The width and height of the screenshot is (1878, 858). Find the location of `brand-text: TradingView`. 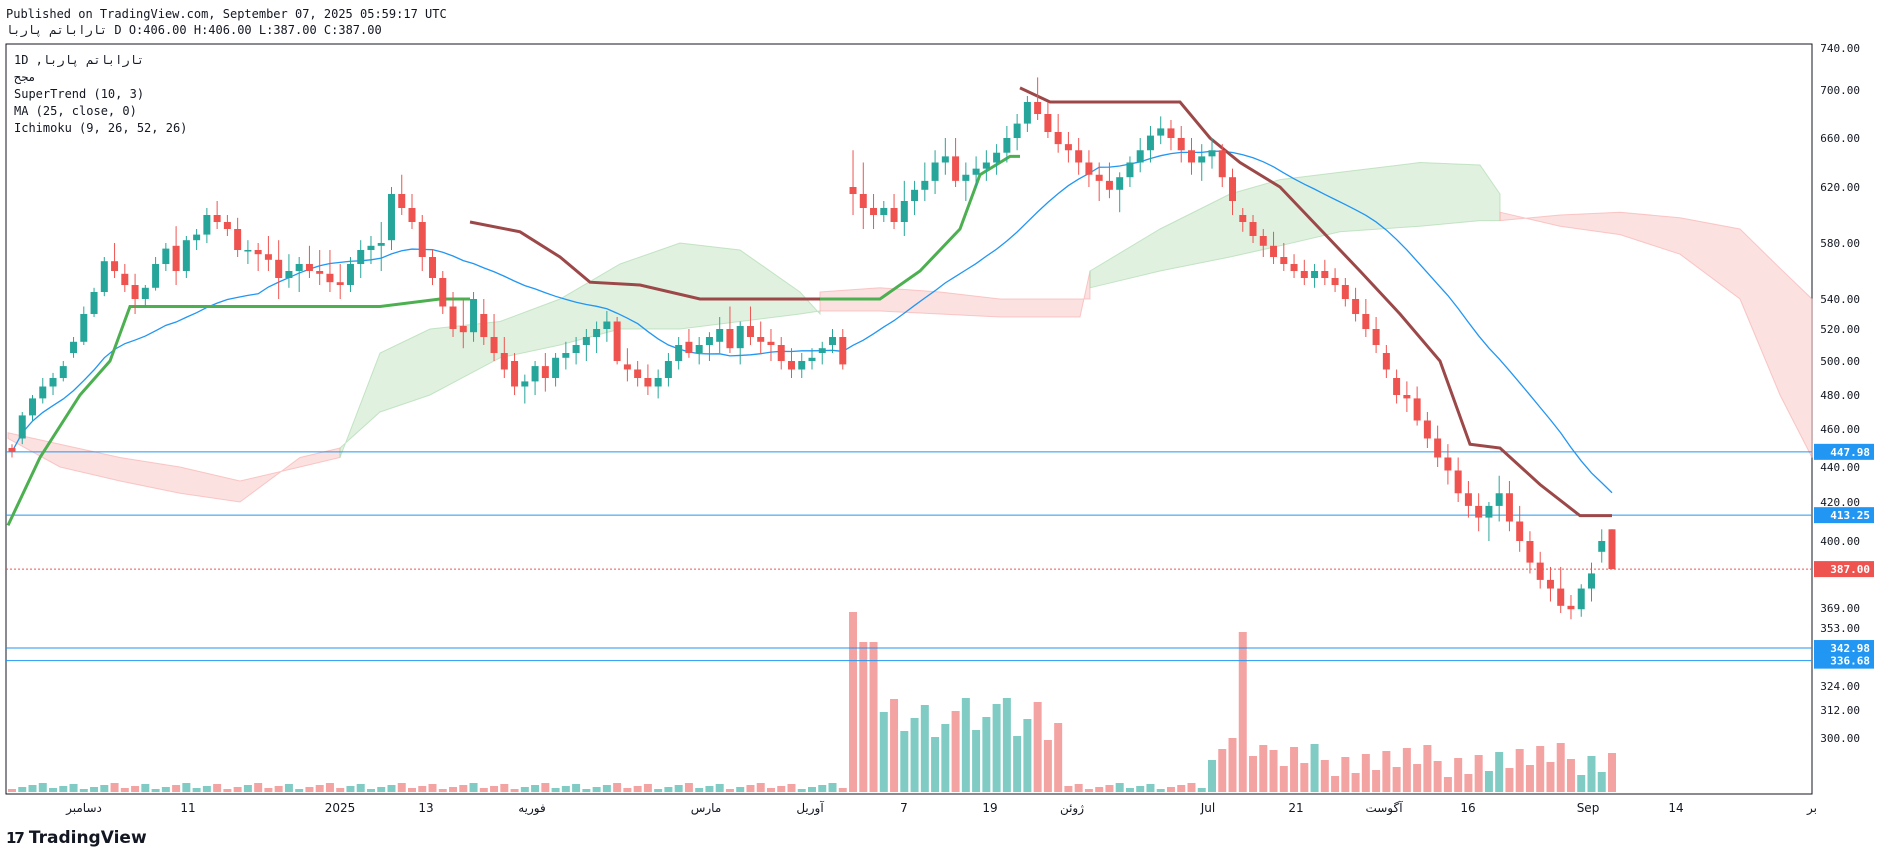

brand-text: TradingView is located at coordinates (87, 838).